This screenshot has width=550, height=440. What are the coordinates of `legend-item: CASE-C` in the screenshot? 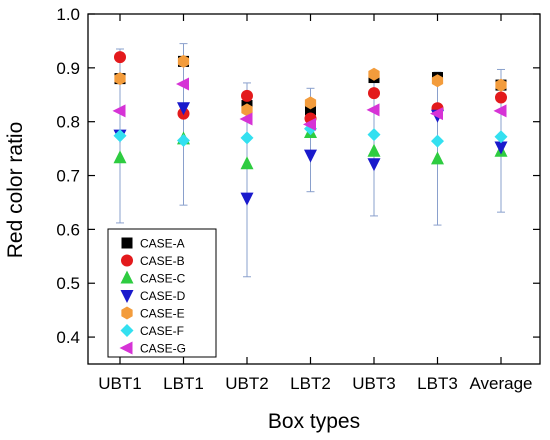 It's located at (153, 278).